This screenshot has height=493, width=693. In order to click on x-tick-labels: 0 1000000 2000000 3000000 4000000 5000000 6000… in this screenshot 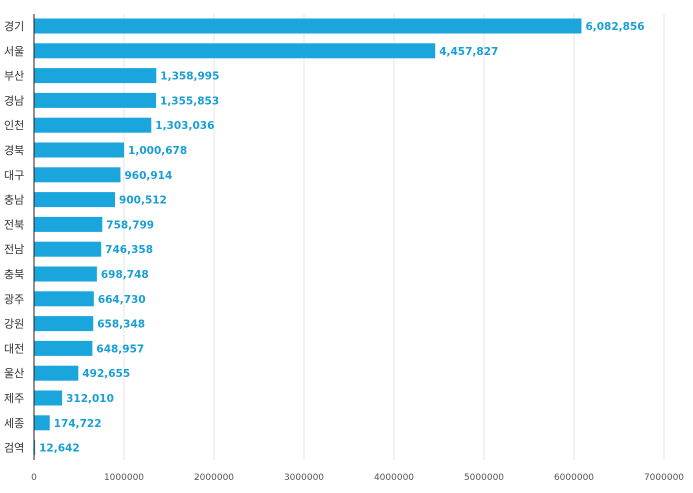, I will do `click(357, 478)`.